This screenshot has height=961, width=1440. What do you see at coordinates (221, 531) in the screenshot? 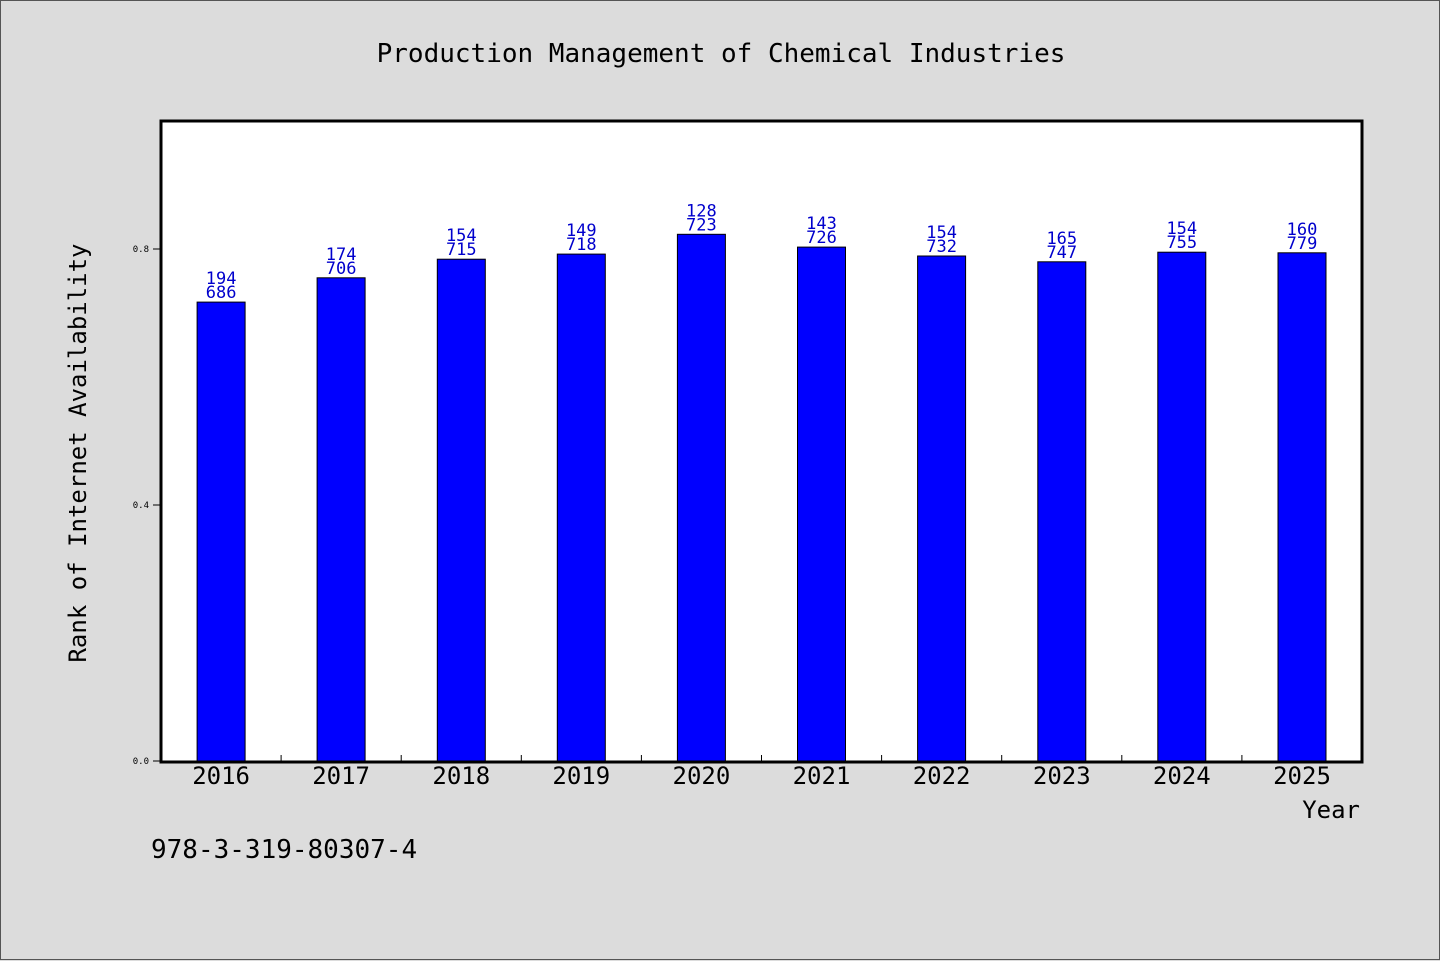
I see `bar-2016` at bounding box center [221, 531].